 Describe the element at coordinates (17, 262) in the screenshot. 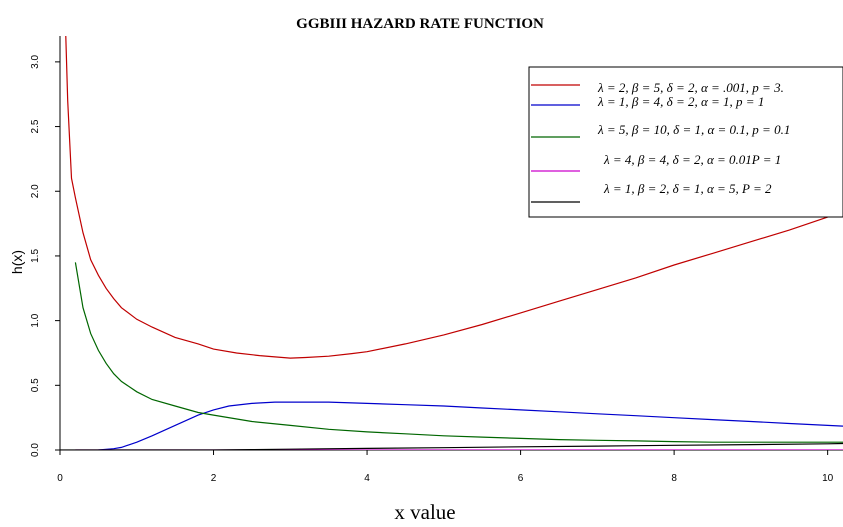

I see `y-axis-label: h(x)` at that location.